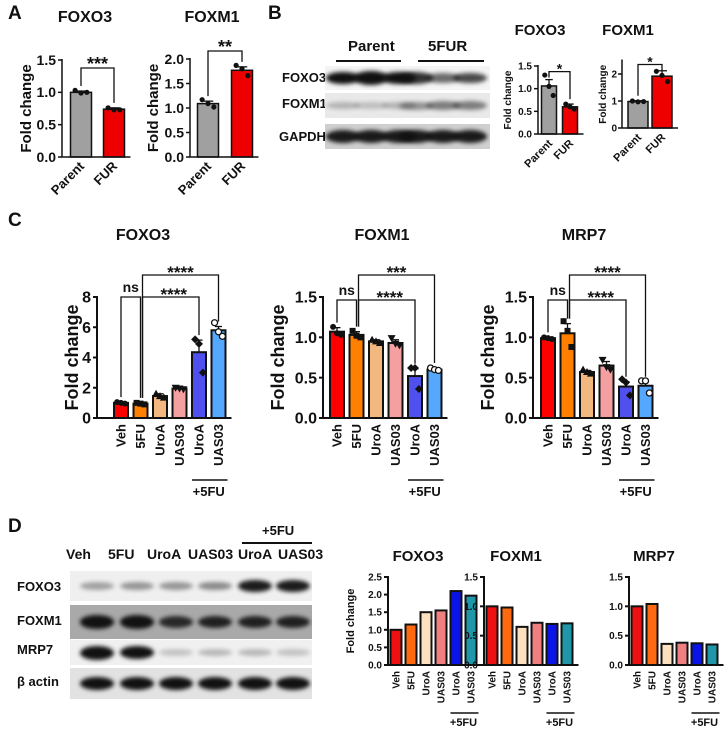  What do you see at coordinates (278, 530) in the screenshot?
I see `blot-group-label: +5FU` at bounding box center [278, 530].